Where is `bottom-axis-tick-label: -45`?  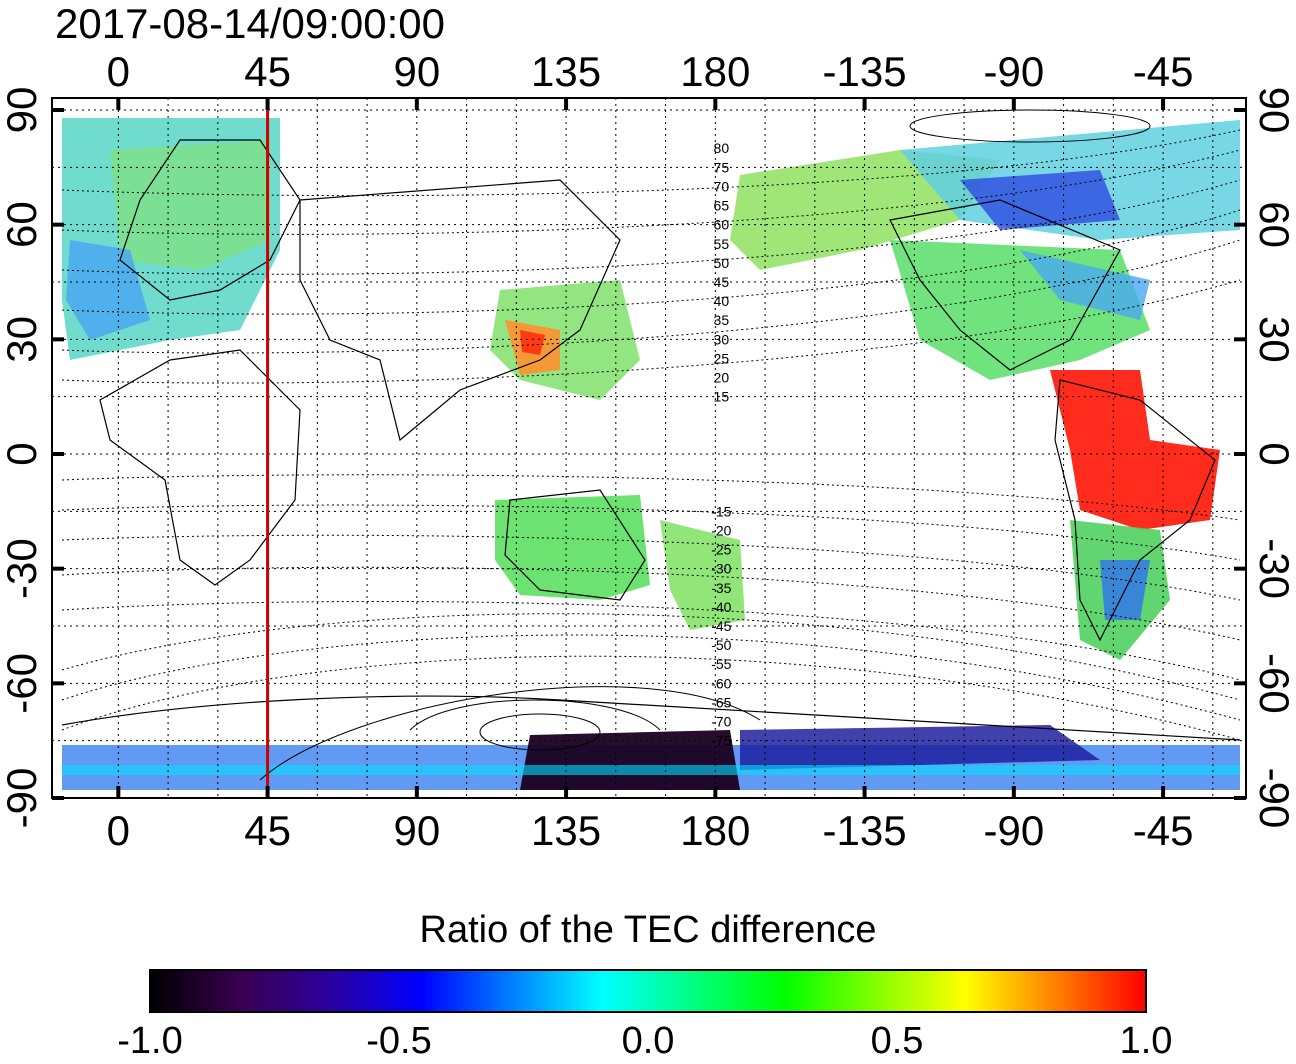
bottom-axis-tick-label: -45 is located at coordinates (1163, 830).